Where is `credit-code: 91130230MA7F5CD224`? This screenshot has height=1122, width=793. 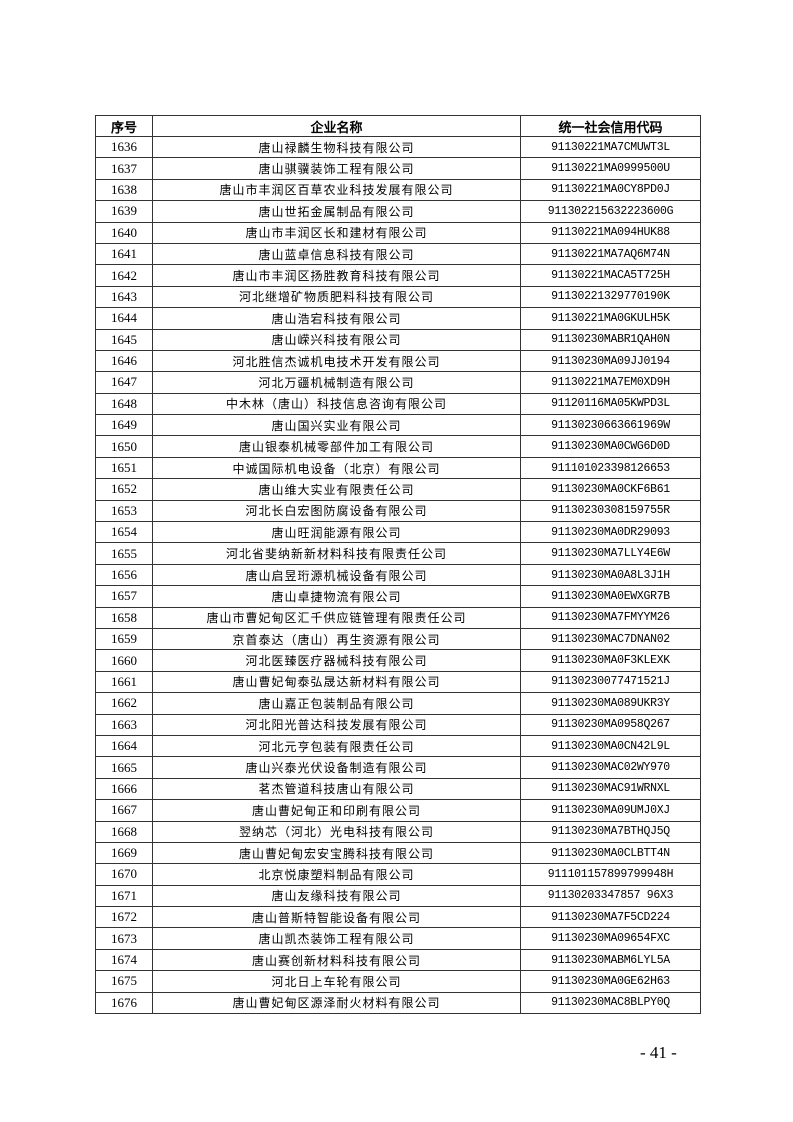 credit-code: 91130230MA7F5CD224 is located at coordinates (610, 917).